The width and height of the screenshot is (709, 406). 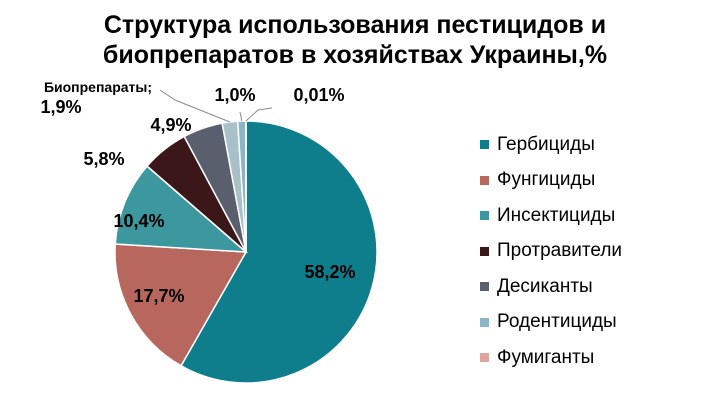 I want to click on legend-swatch-fumigants, so click(x=484, y=358).